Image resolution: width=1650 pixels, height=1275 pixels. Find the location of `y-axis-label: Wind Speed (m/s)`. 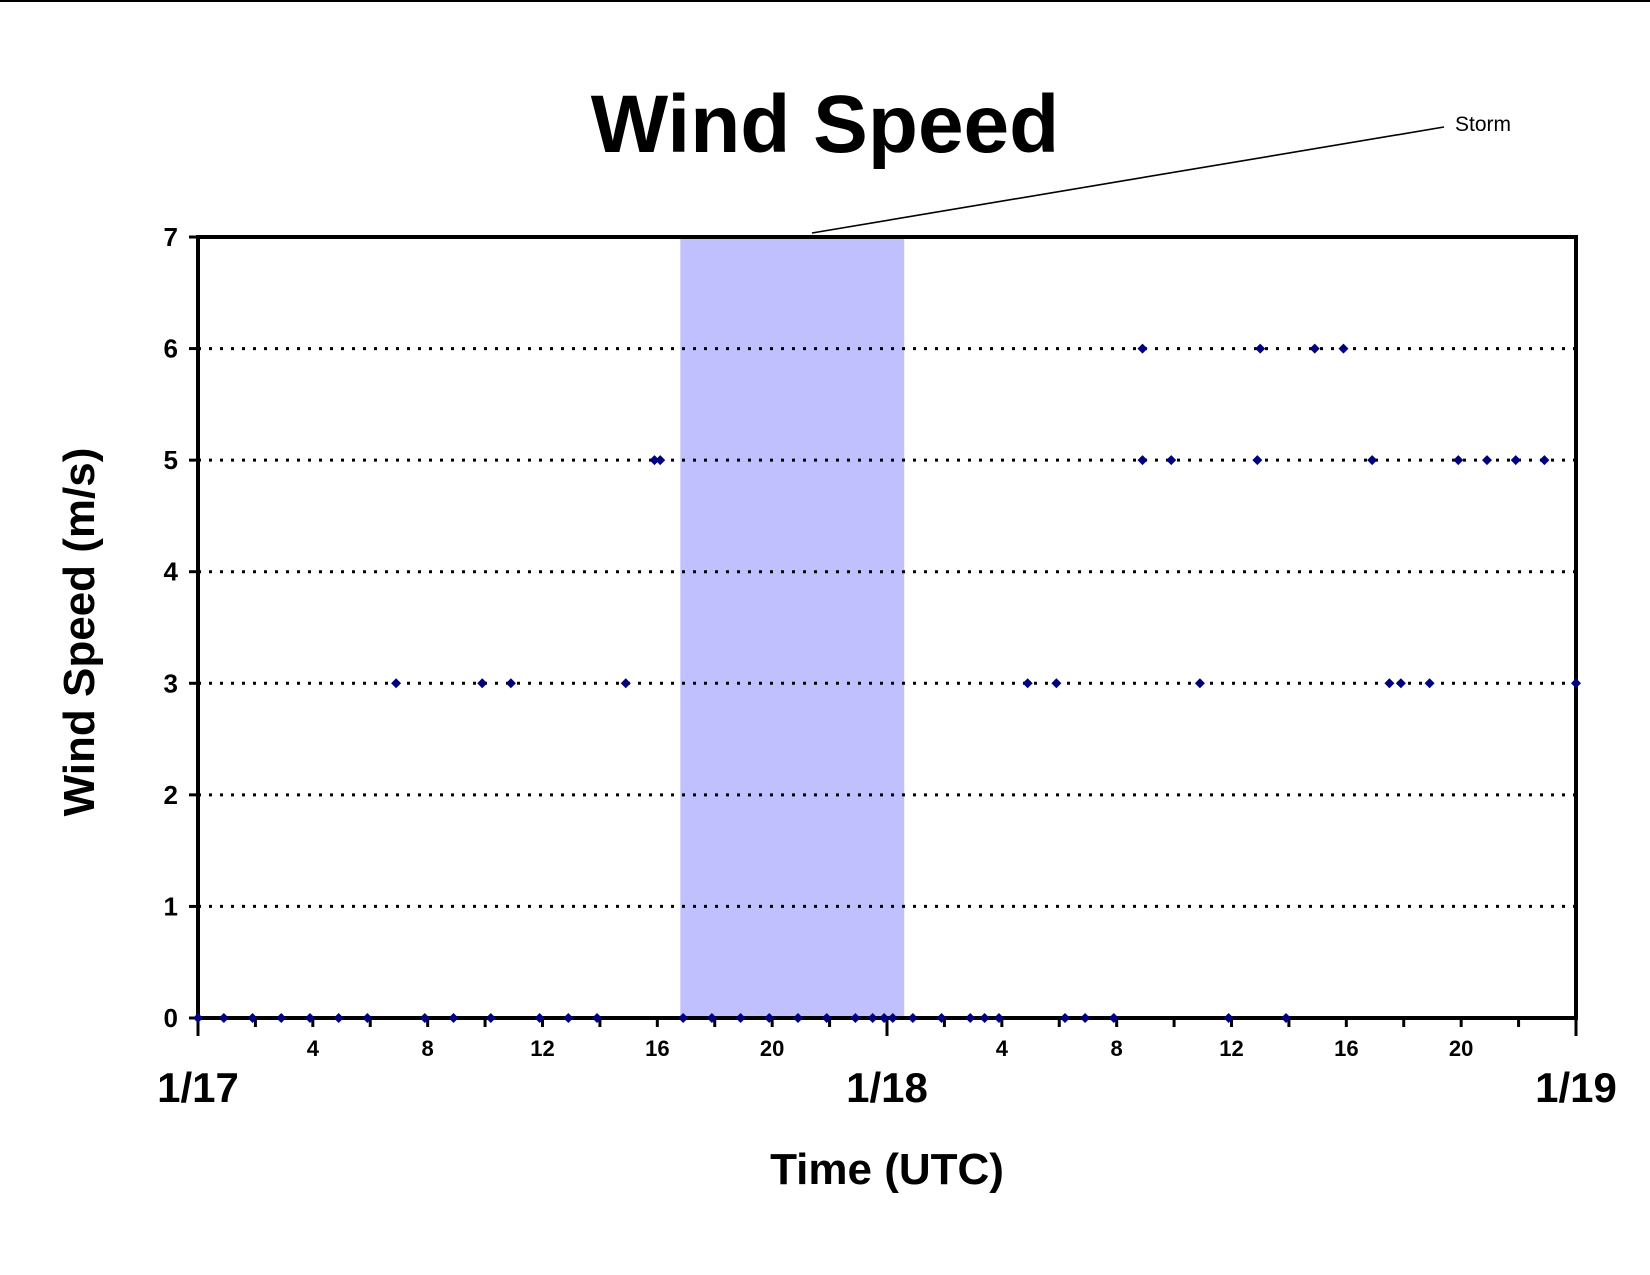

y-axis-label: Wind Speed (m/s) is located at coordinates (79, 632).